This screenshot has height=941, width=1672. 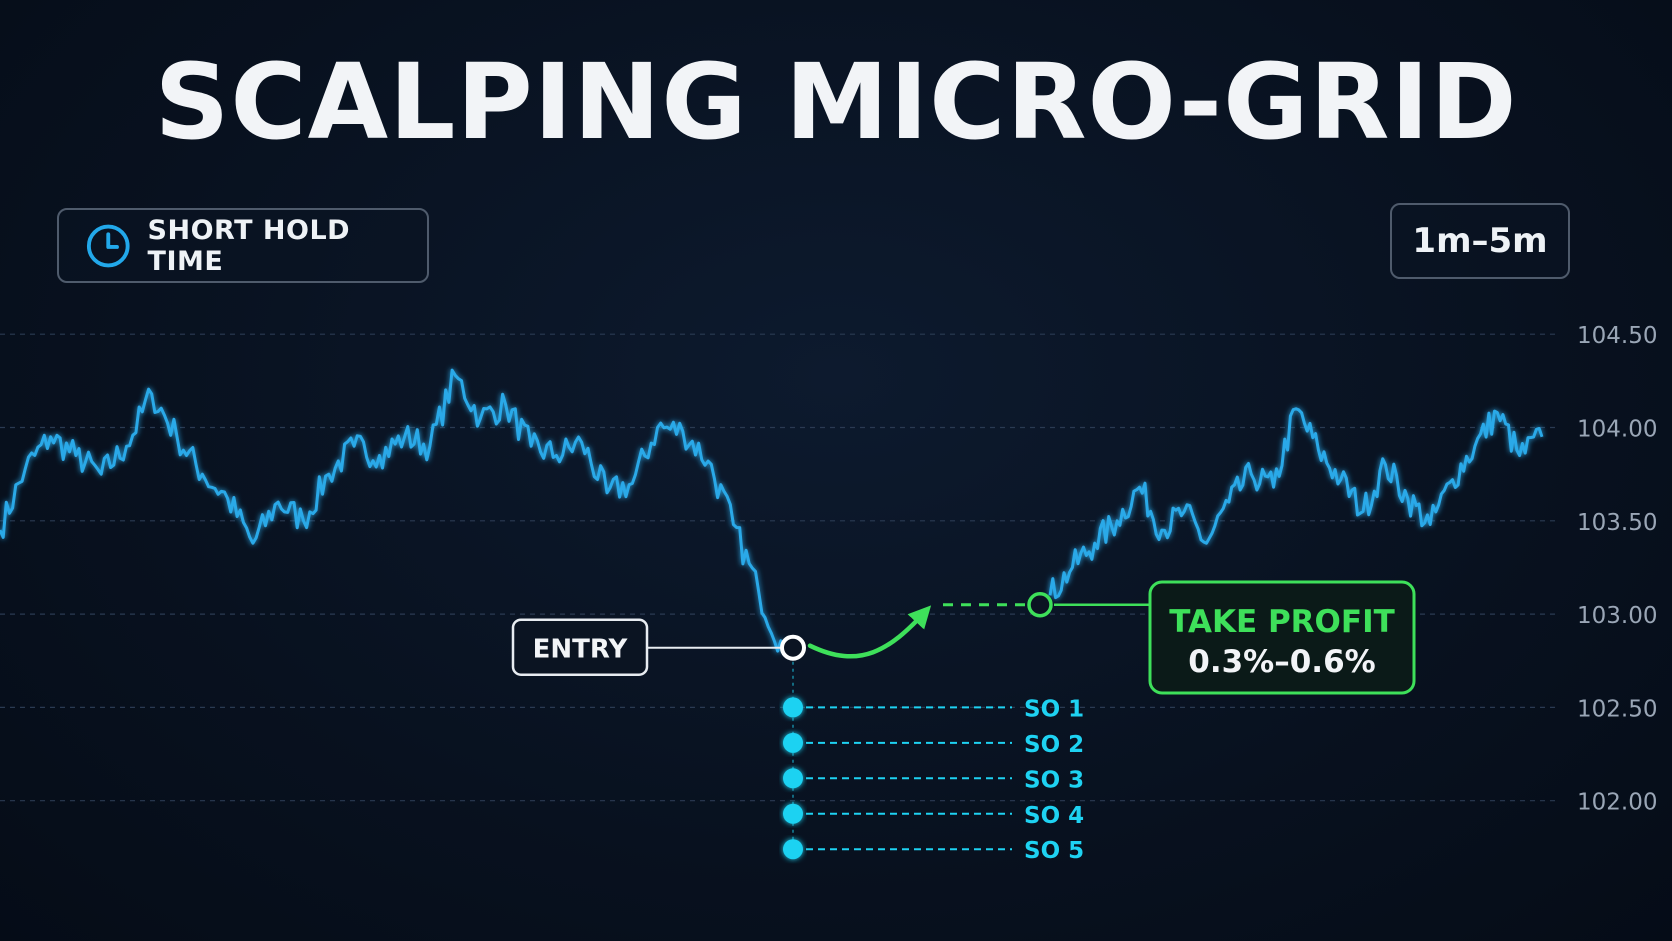 What do you see at coordinates (1054, 816) in the screenshot?
I see `safety-order-label: SO 4` at bounding box center [1054, 816].